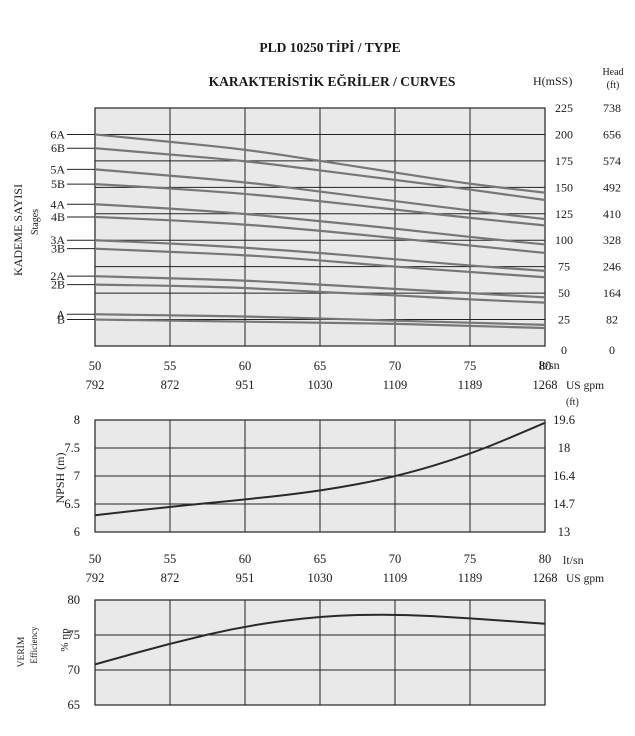  Describe the element at coordinates (74, 652) in the screenshot. I see `efficiency-y-ticks: 80 75 70 65` at that location.